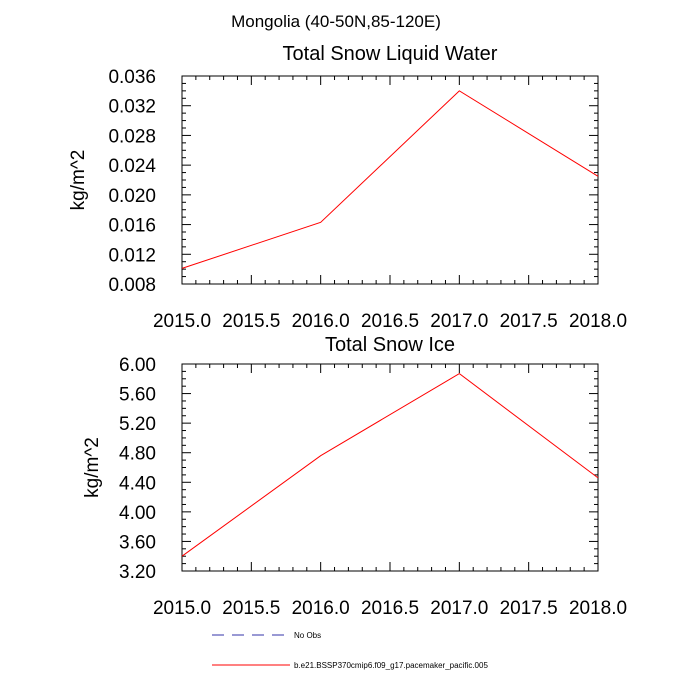 The height and width of the screenshot is (700, 700). Describe the element at coordinates (459, 608) in the screenshot. I see `chart-bottom-xtick-label: 2017.0` at that location.